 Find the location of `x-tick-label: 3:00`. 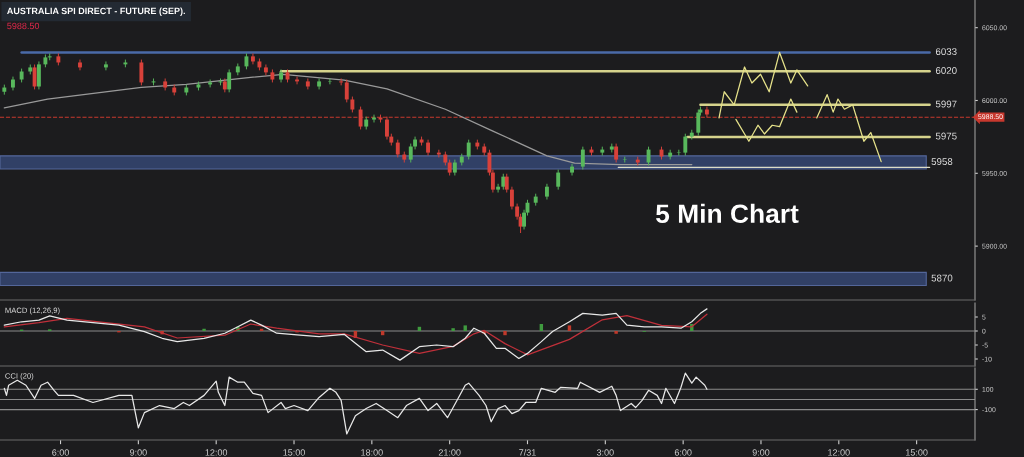

x-tick-label: 3:00 is located at coordinates (605, 452).